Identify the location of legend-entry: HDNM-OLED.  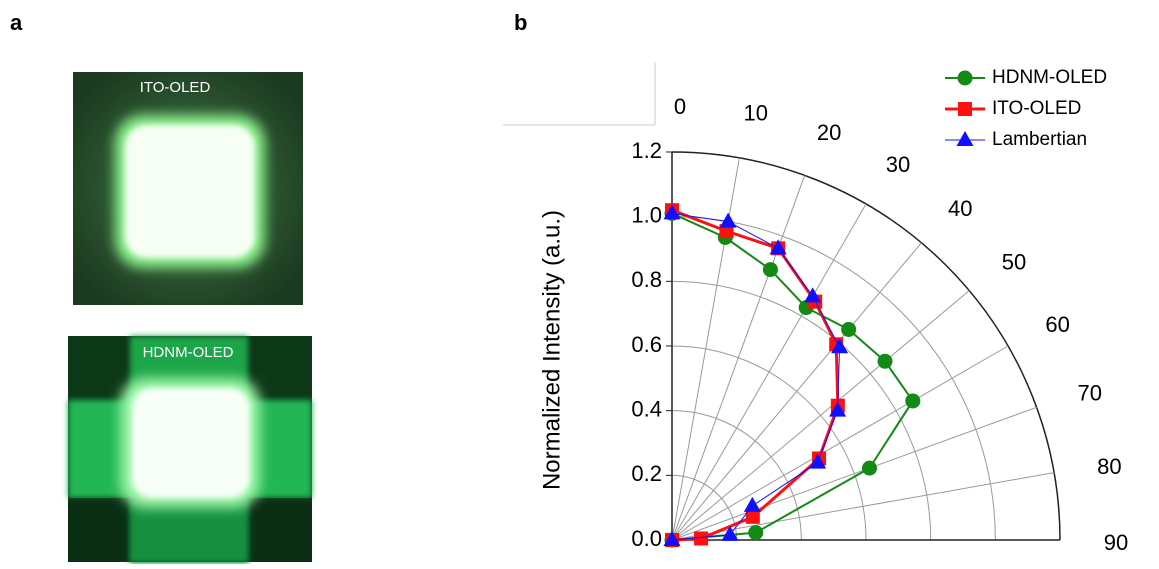
(1026, 77).